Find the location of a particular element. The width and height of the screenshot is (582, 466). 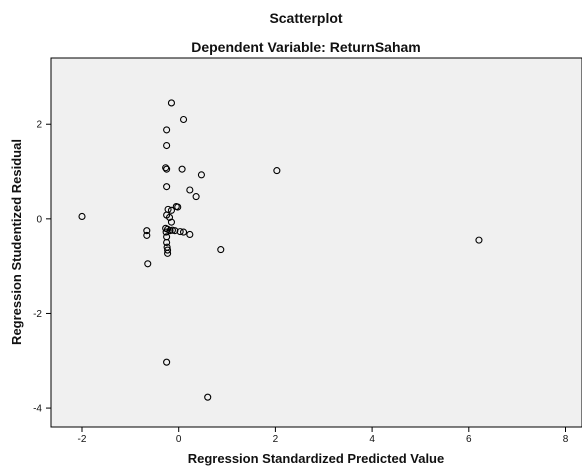

y-tick-label: -4 is located at coordinates (37, 409).